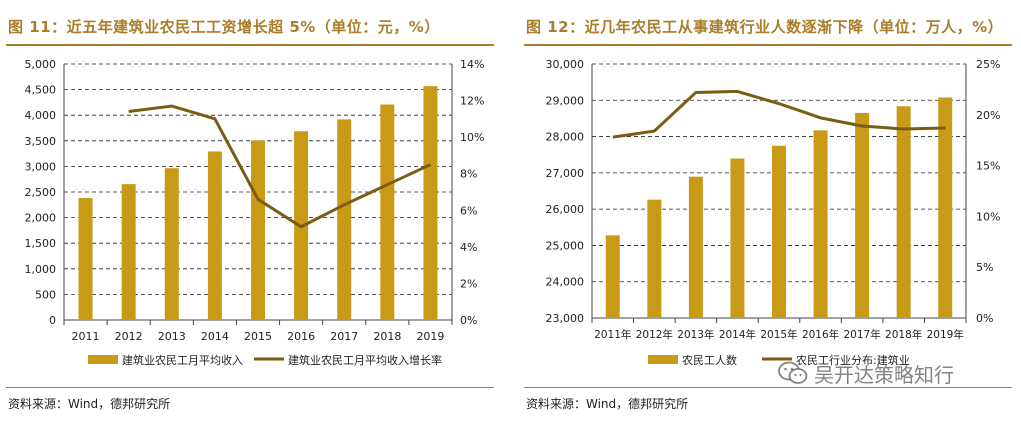 This screenshot has height=422, width=1021. Describe the element at coordinates (86, 336) in the screenshot. I see `x-tick-label: 2011` at that location.